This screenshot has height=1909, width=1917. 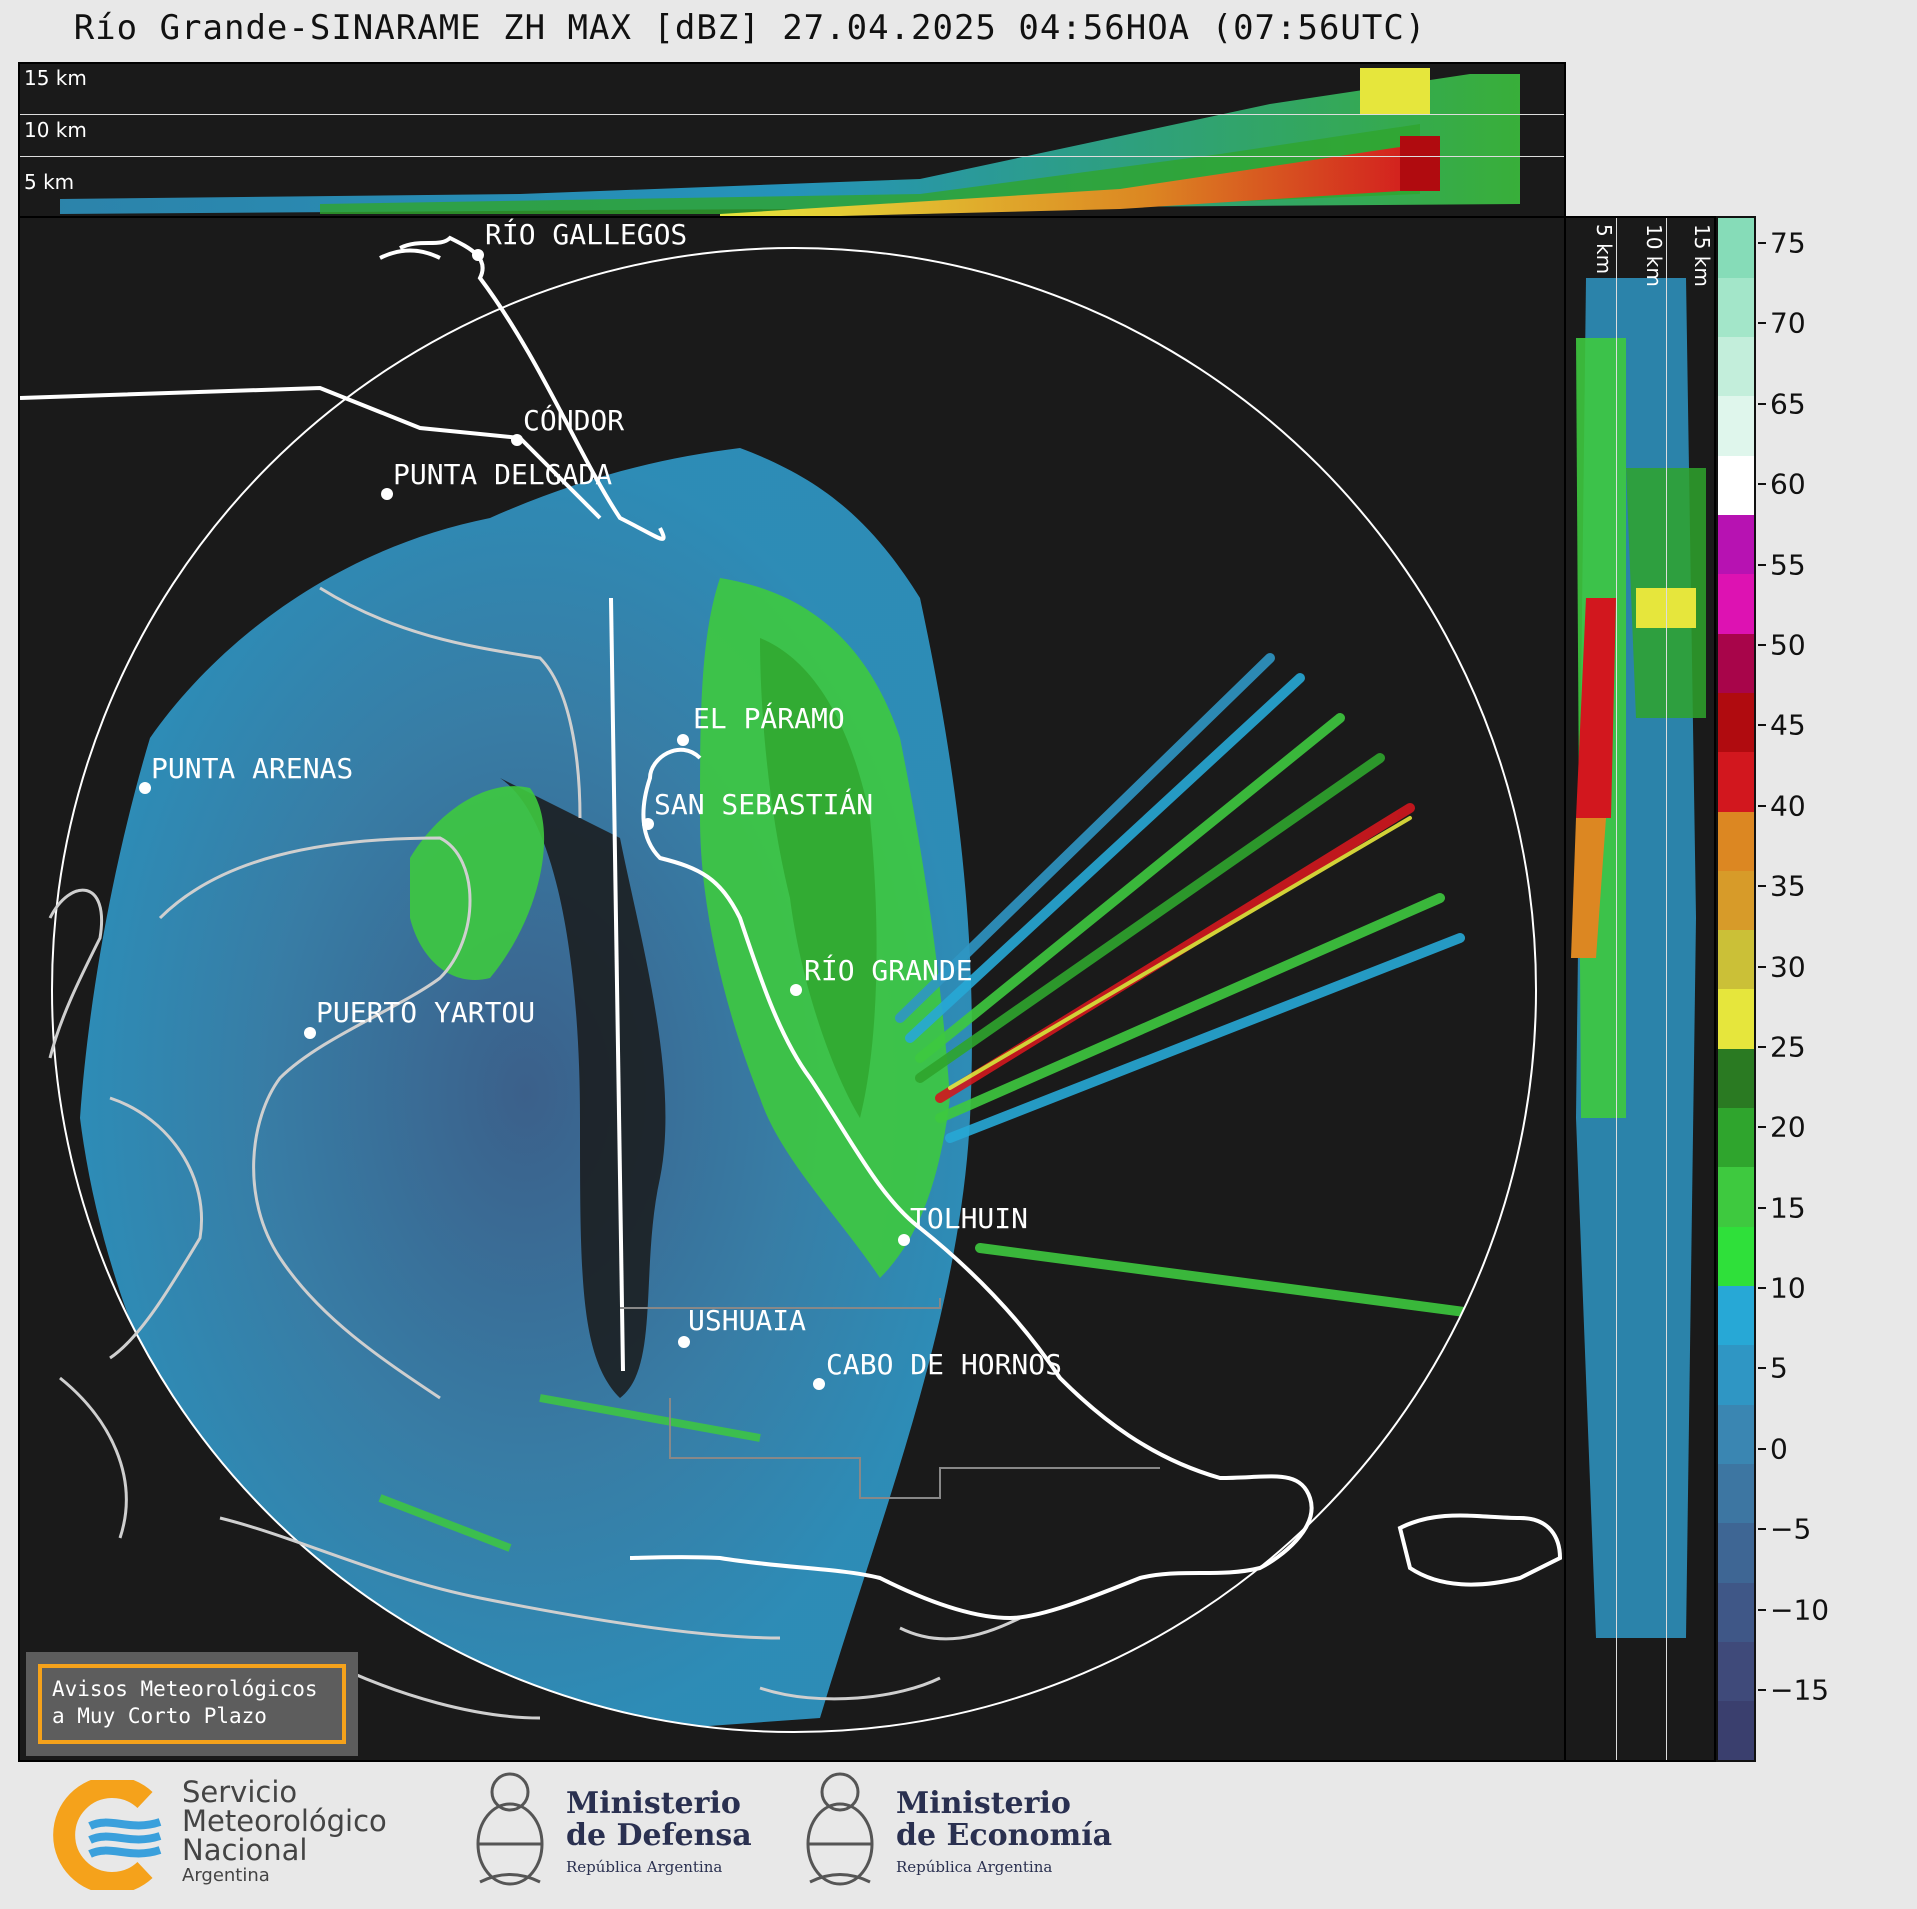 I want to click on colorbar-tick-label: 75, so click(x=1788, y=243).